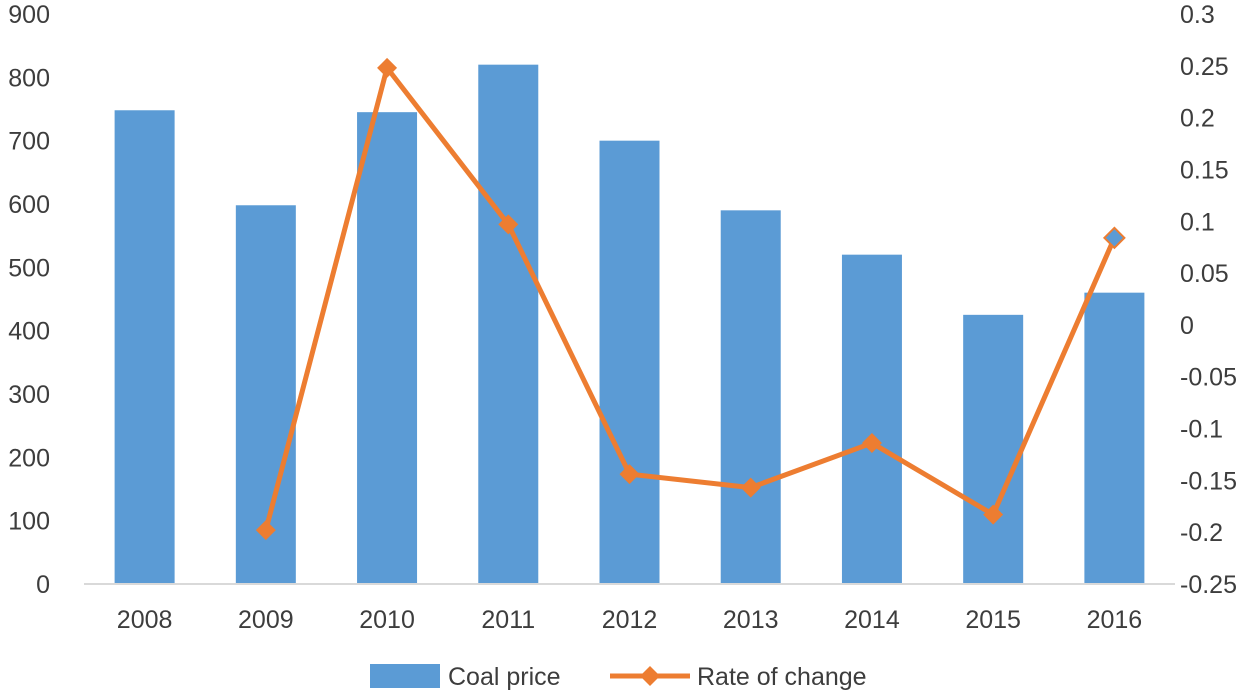 This screenshot has width=1250, height=698. Describe the element at coordinates (750, 397) in the screenshot. I see `bar-2013` at that location.